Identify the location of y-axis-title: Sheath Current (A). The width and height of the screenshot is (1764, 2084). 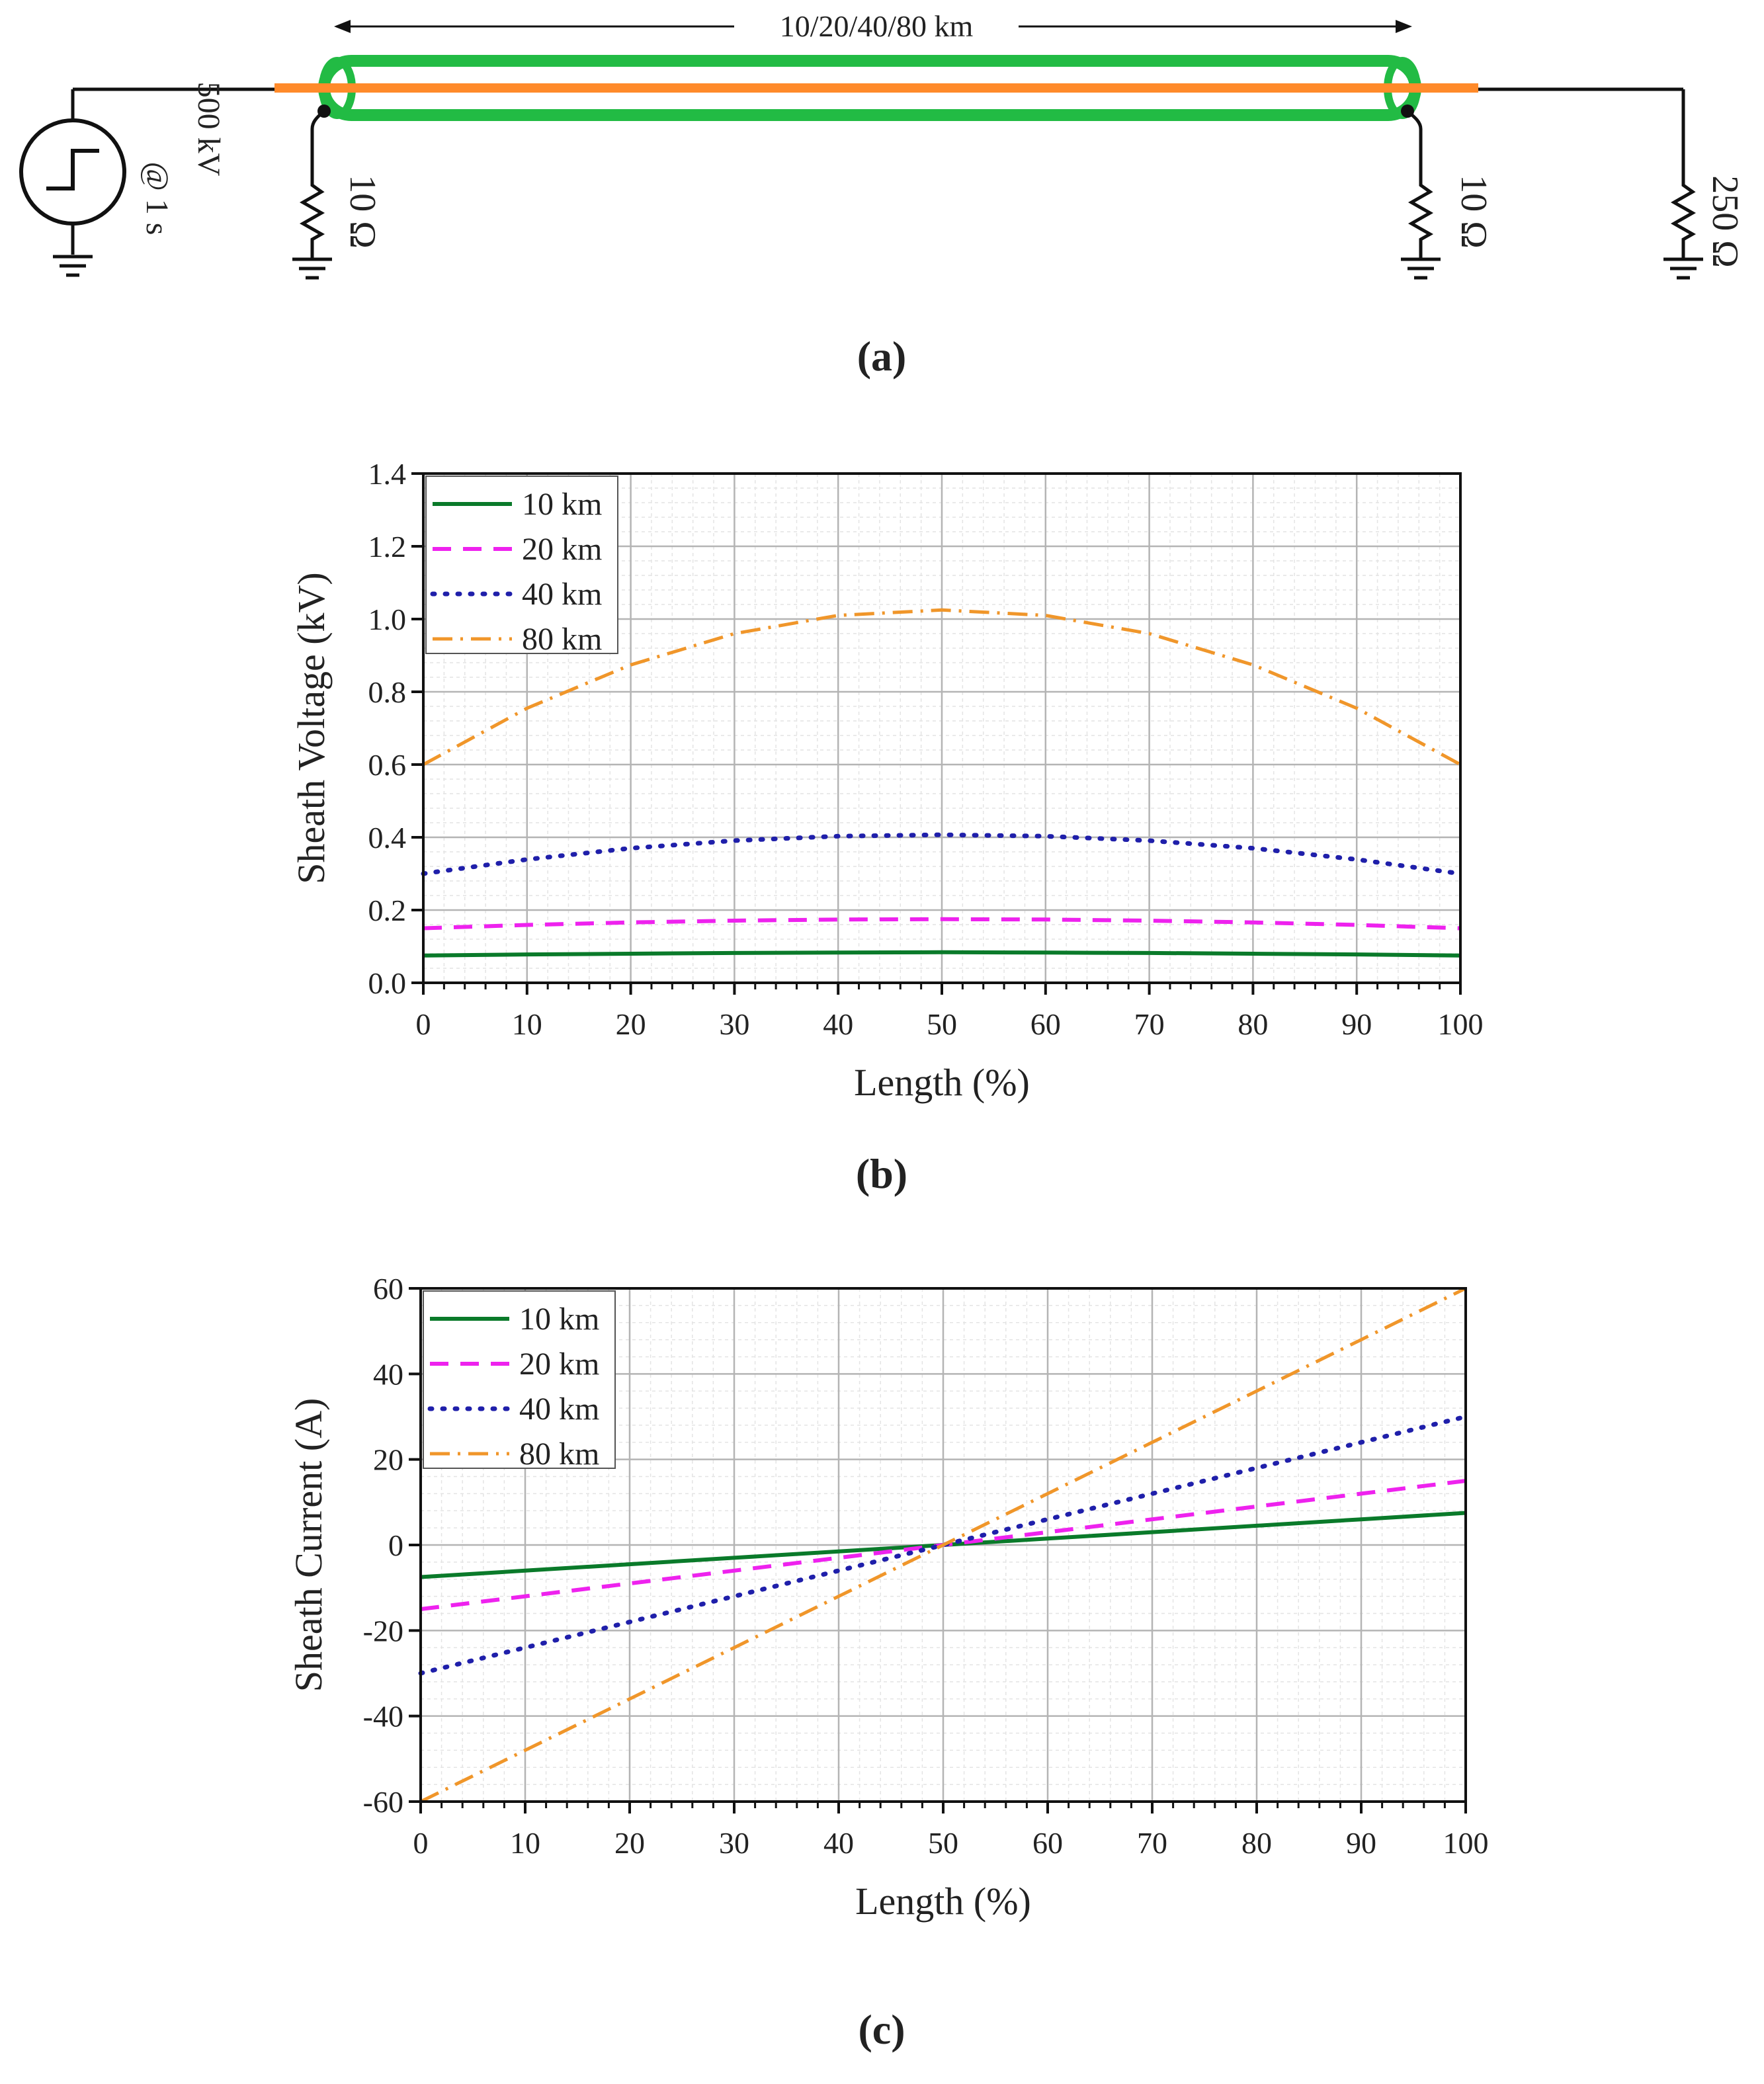
(308, 1545).